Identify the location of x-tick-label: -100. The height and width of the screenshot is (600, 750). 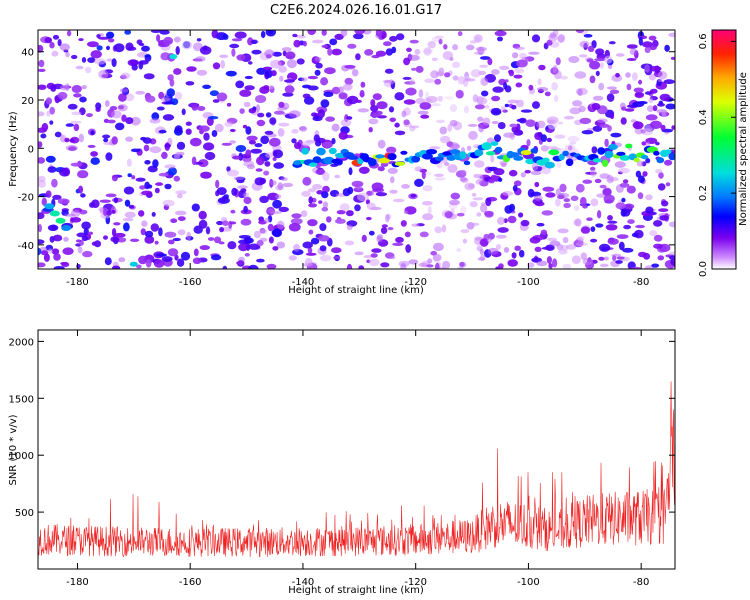
(528, 582).